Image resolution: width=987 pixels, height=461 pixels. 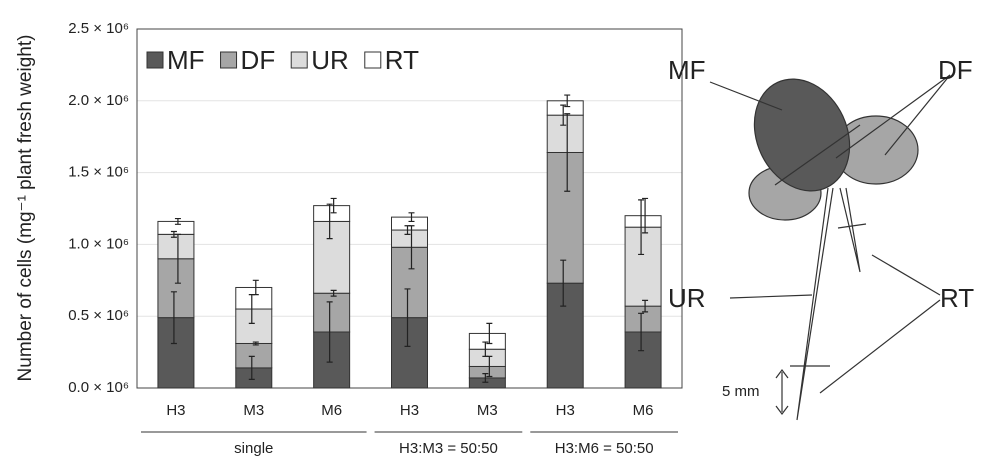 What do you see at coordinates (98, 172) in the screenshot?
I see `y-tick-label: 1.5 × 10⁶` at bounding box center [98, 172].